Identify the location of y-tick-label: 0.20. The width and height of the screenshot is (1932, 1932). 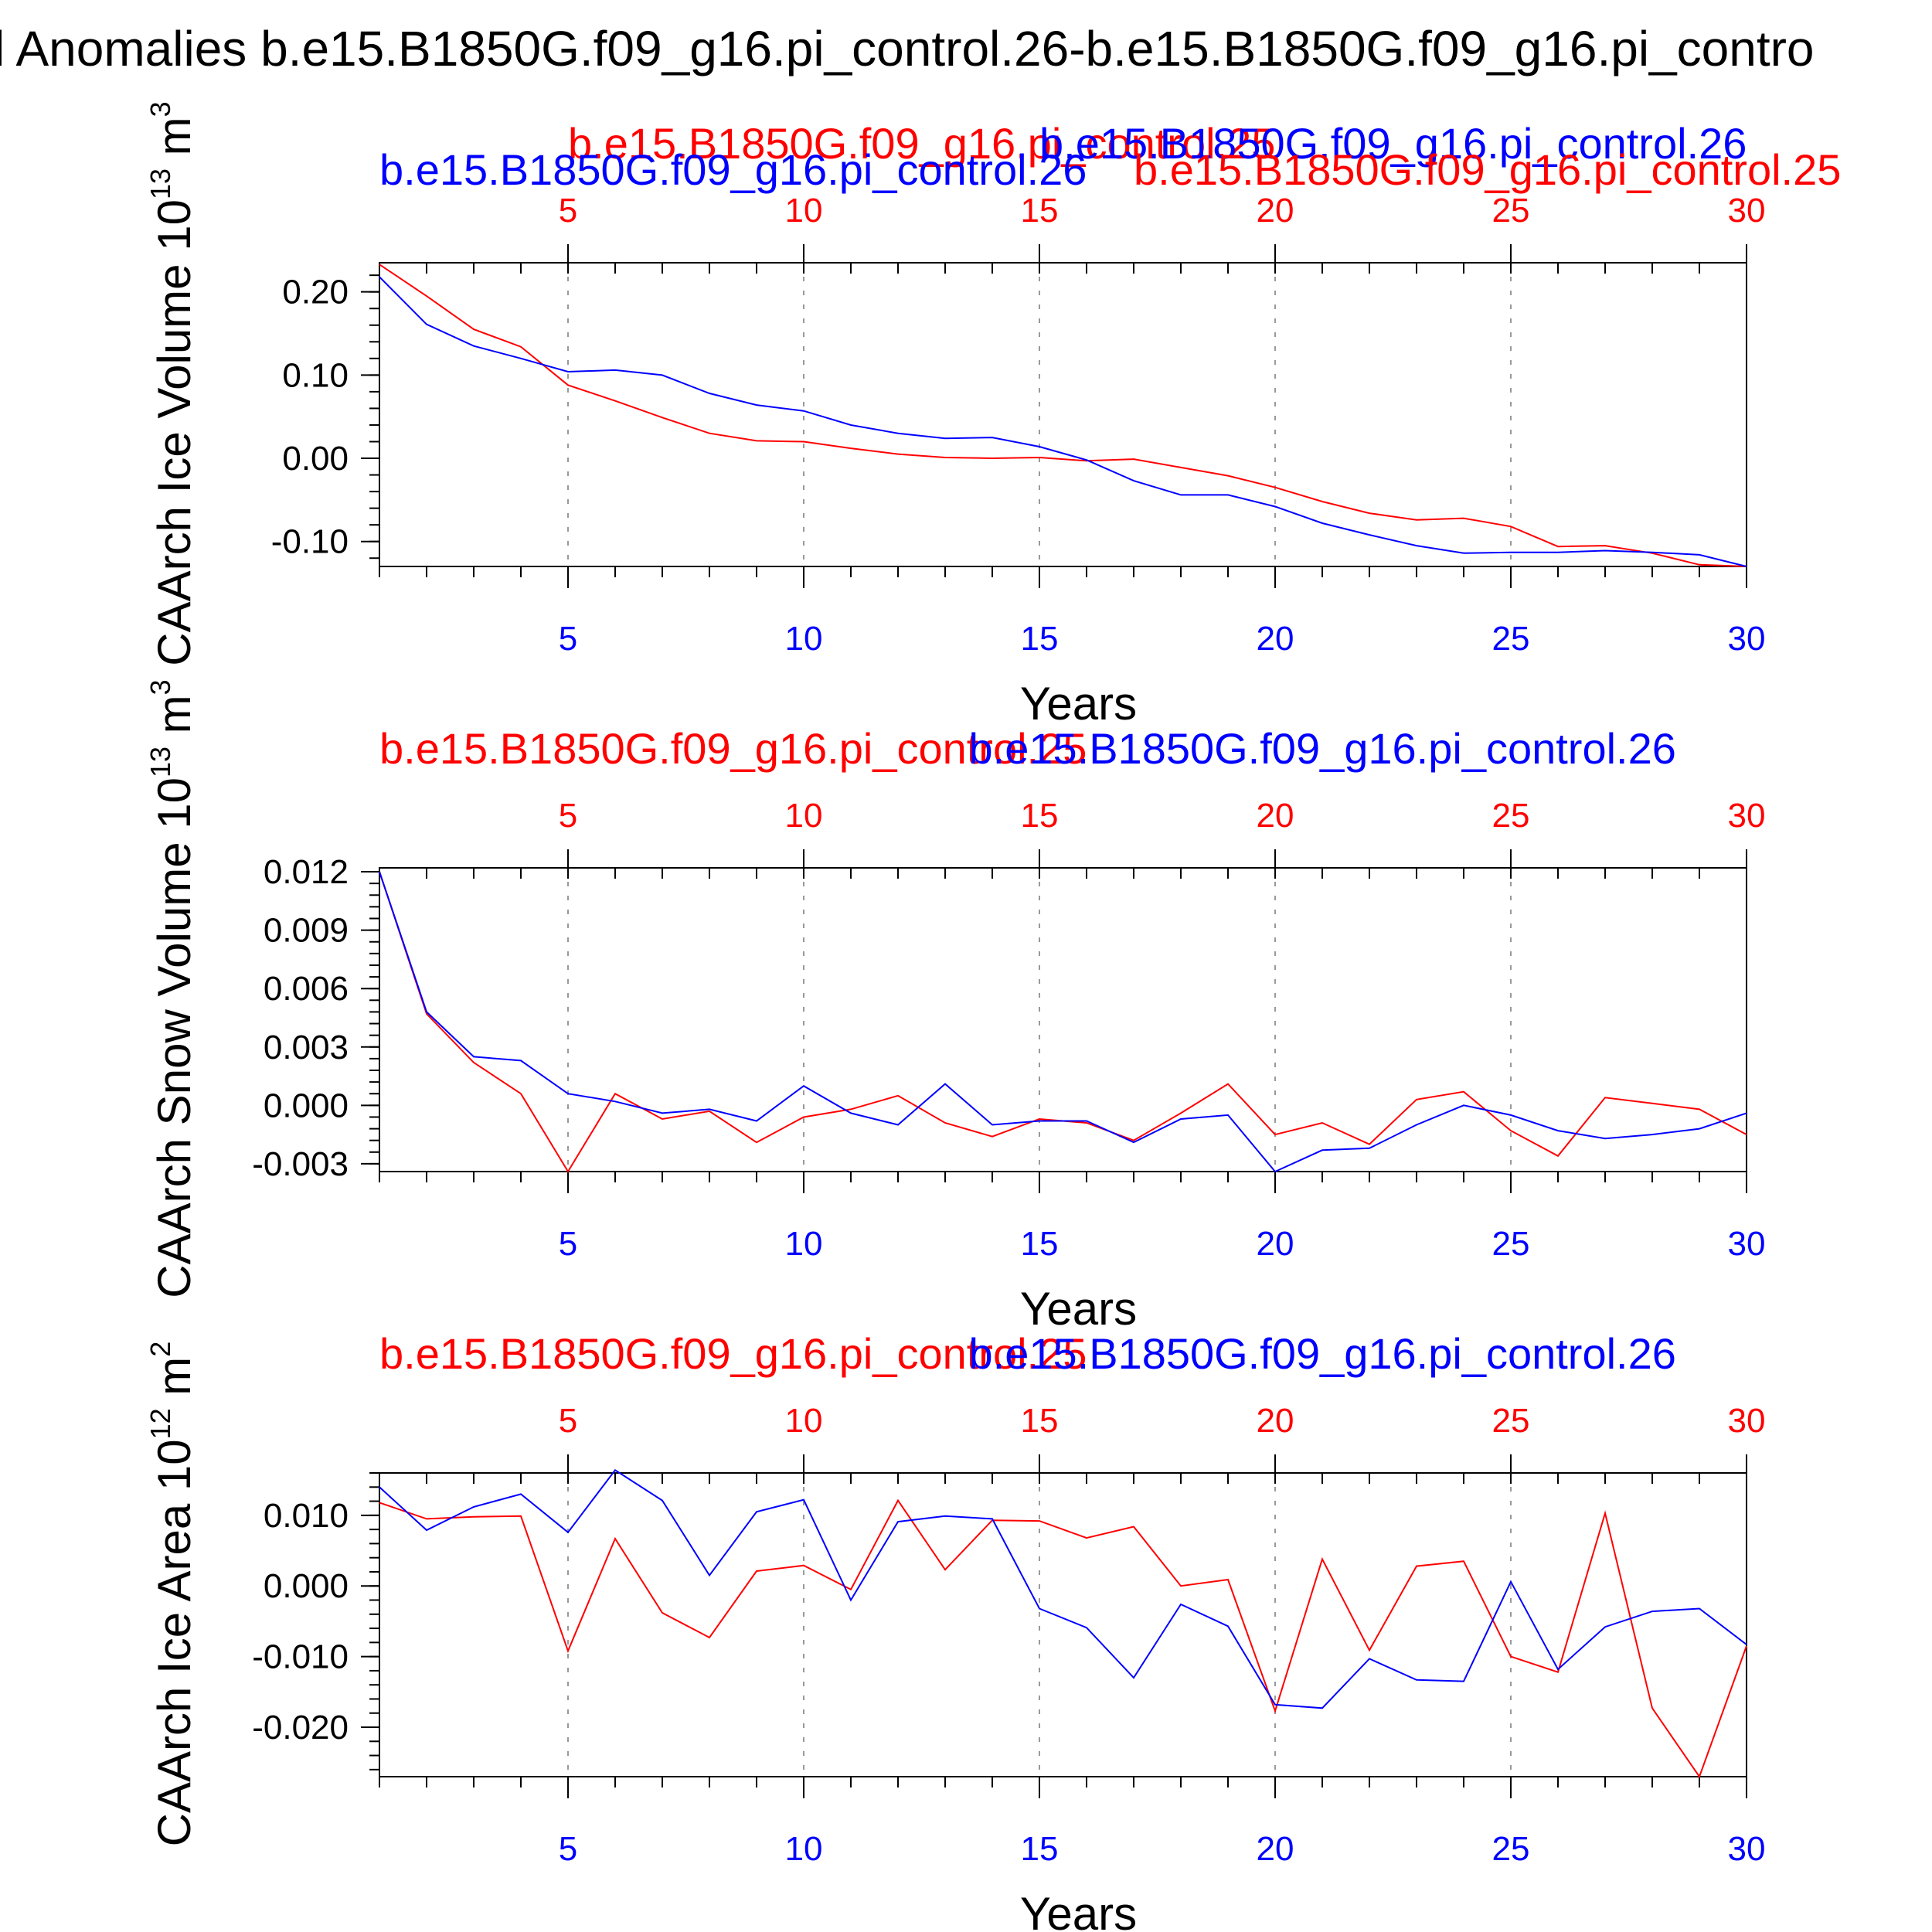
(316, 292).